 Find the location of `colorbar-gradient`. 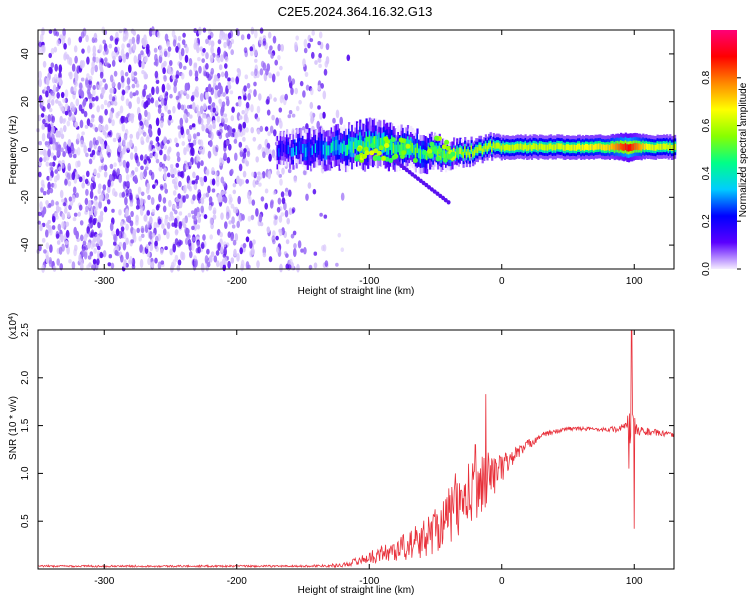

colorbar-gradient is located at coordinates (724, 149).